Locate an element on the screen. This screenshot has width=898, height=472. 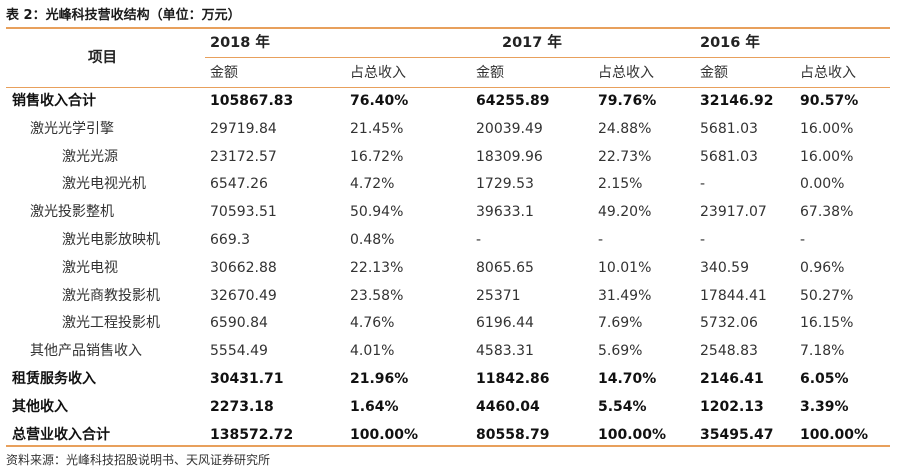
table-cell: 17844.41 is located at coordinates (733, 295).